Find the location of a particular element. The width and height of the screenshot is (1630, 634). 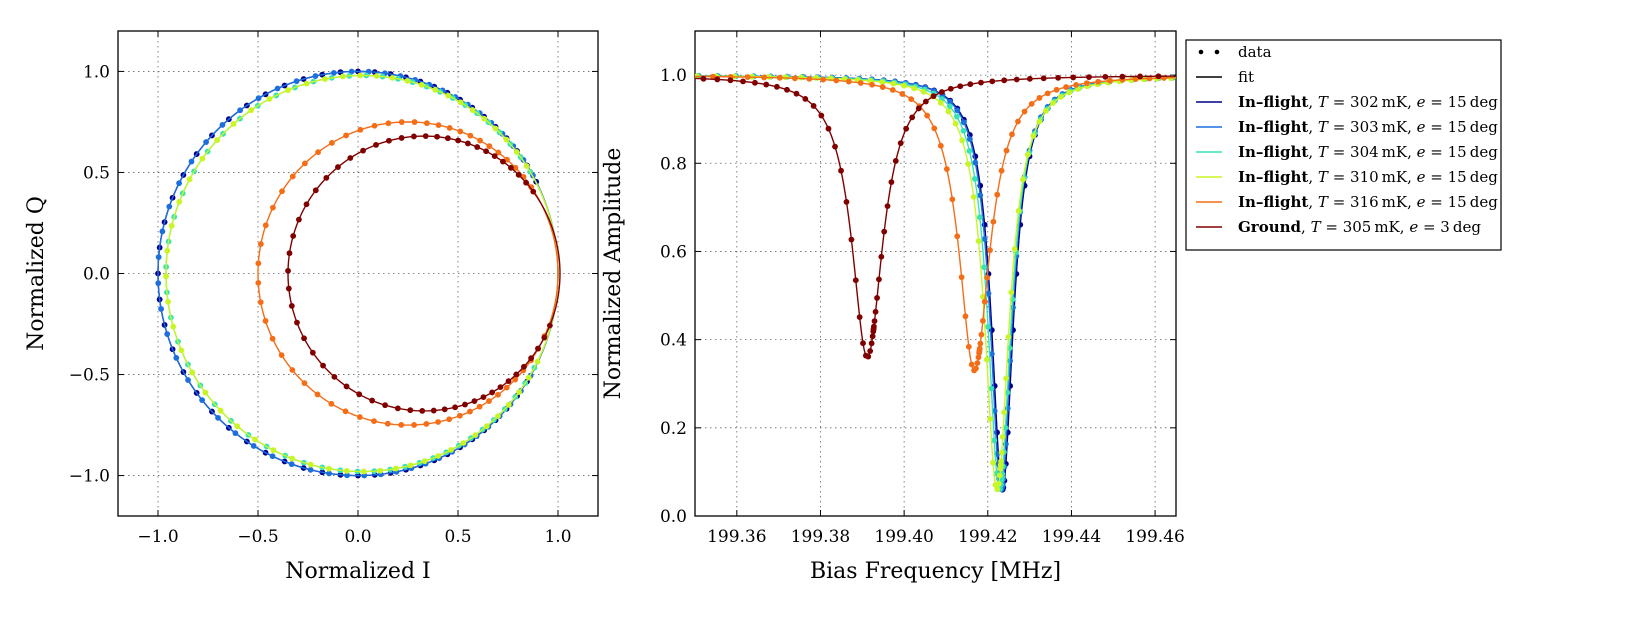

amp-y-tick-label: 0.0 is located at coordinates (673, 517).